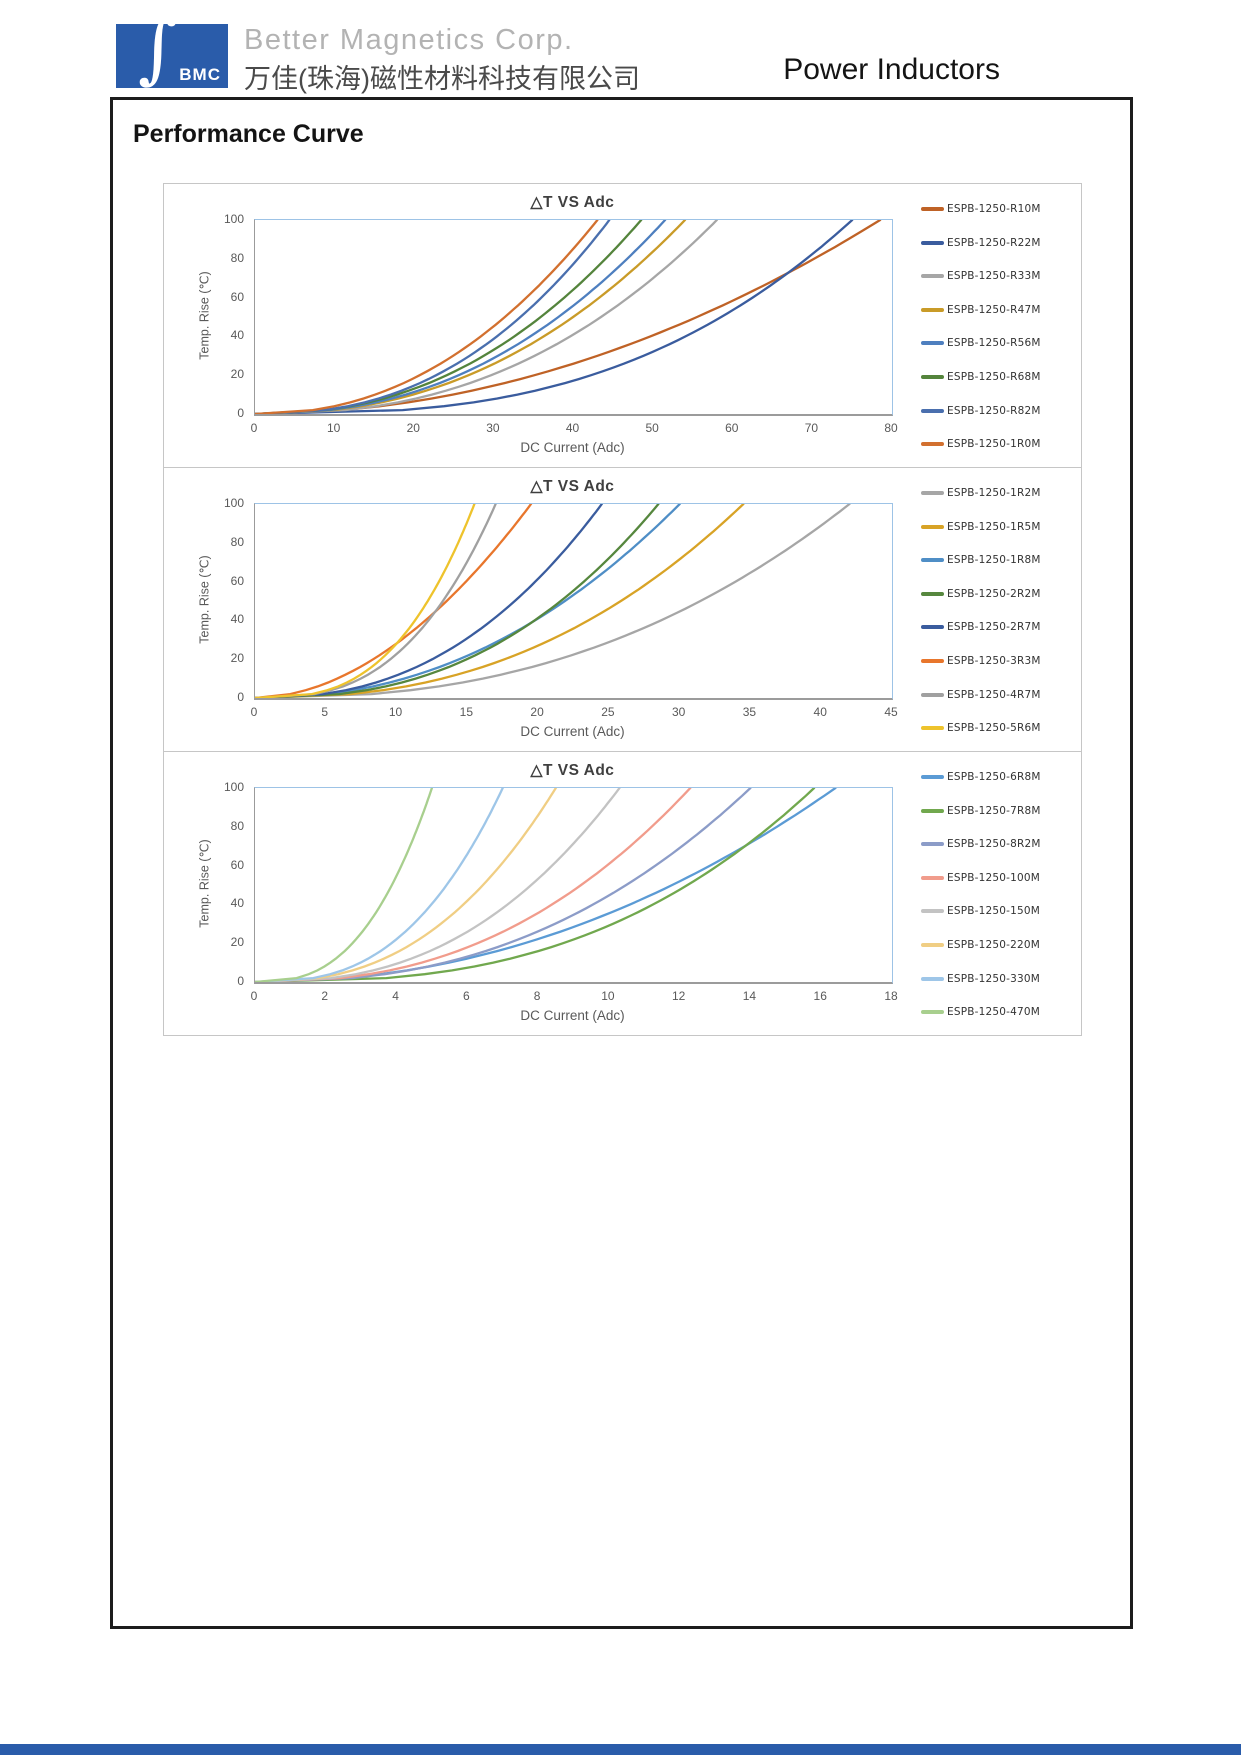 Image resolution: width=1241 pixels, height=1755 pixels. Describe the element at coordinates (442, 79) in the screenshot. I see `company-name-cn: 万佳(珠海)磁性材料科技有限公司` at that location.